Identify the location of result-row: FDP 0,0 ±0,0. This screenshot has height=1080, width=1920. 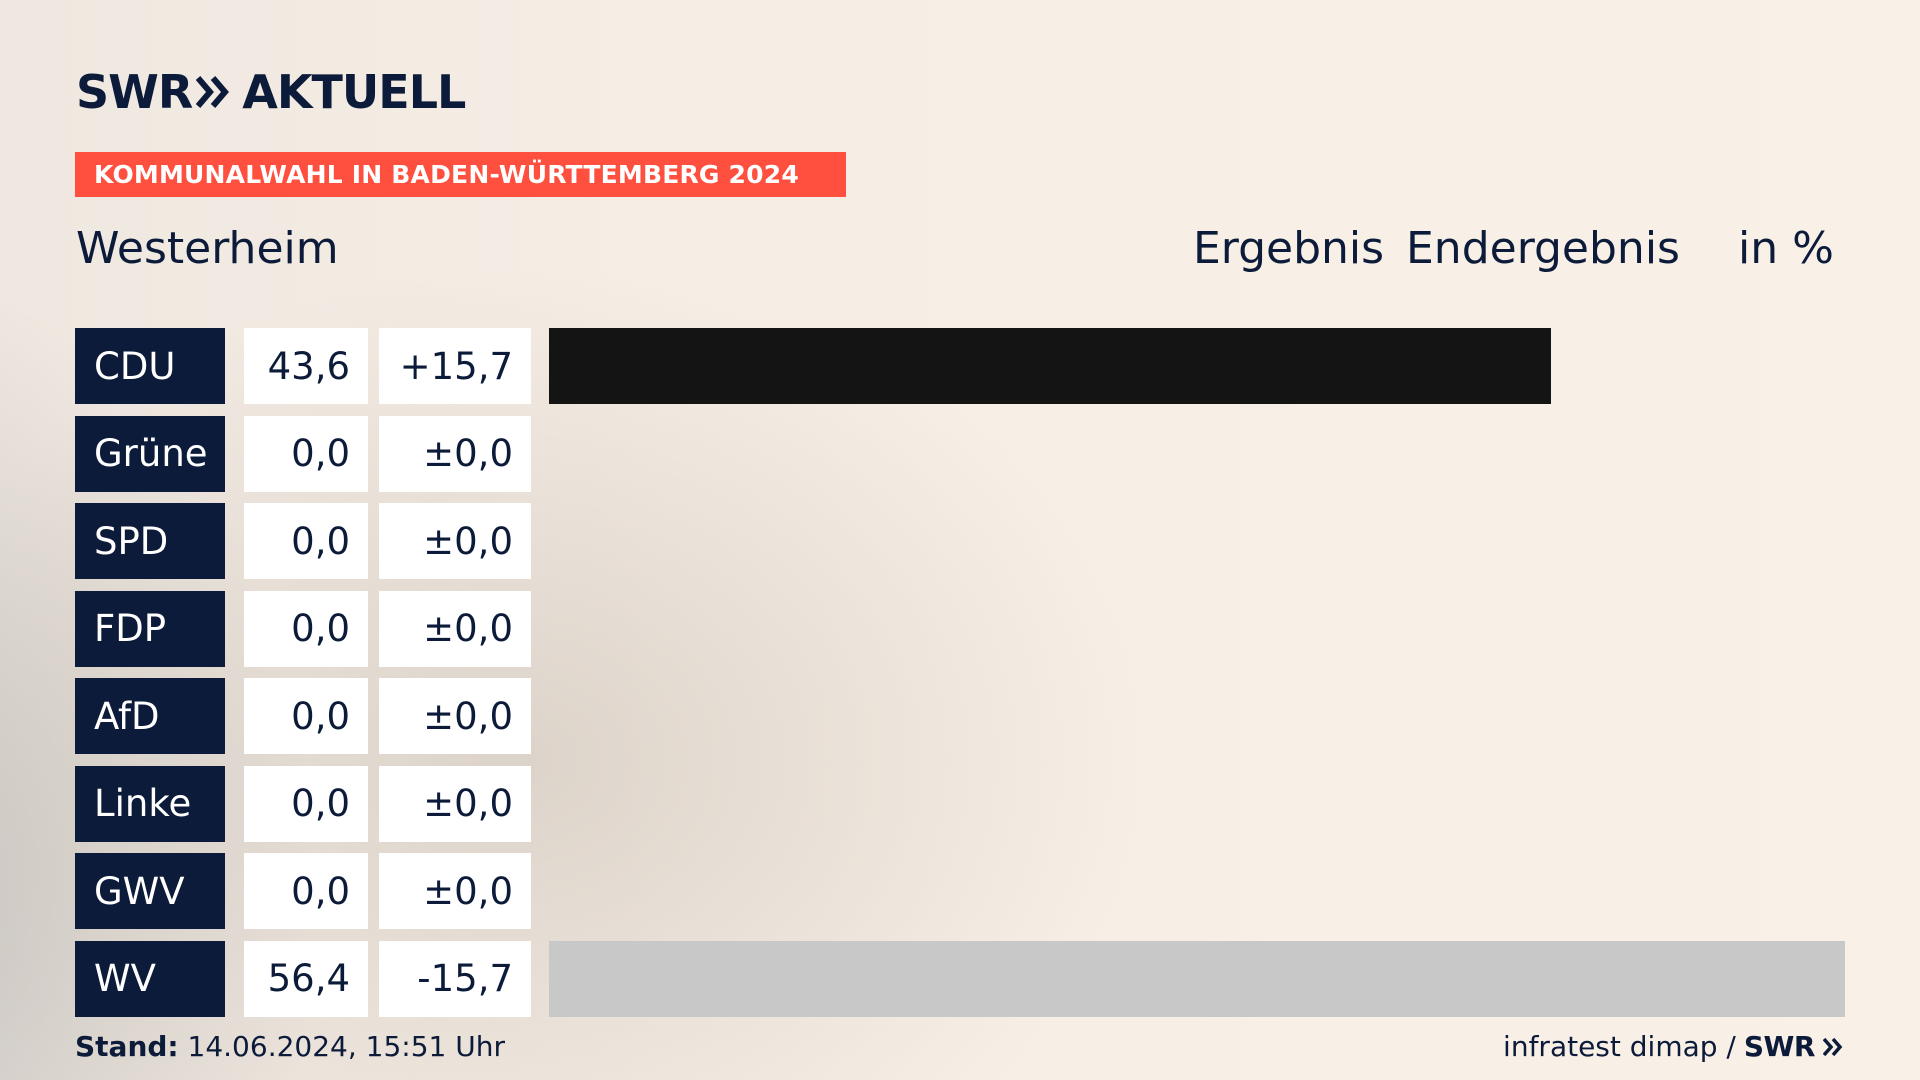
(960, 628).